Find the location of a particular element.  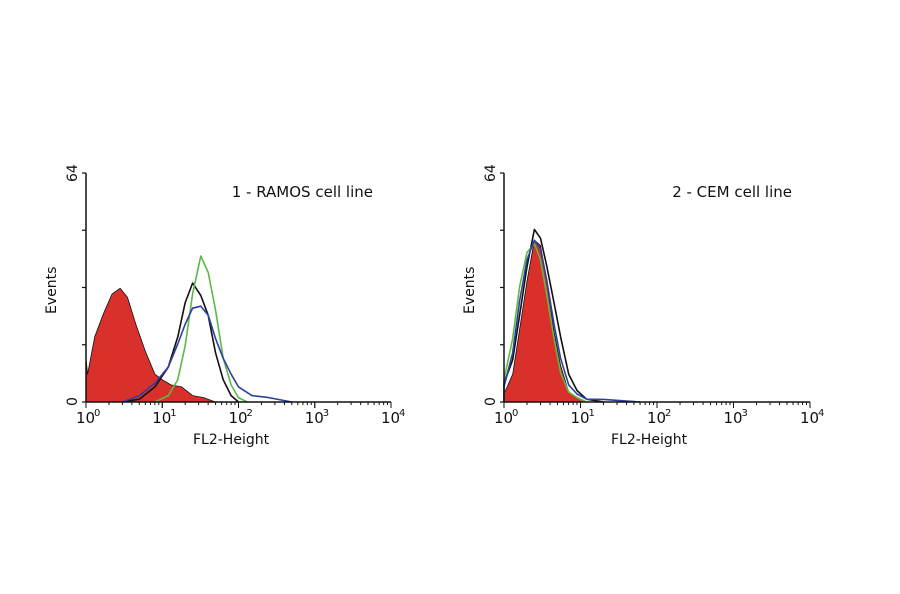

series-1-histogram is located at coordinates (150, 345).